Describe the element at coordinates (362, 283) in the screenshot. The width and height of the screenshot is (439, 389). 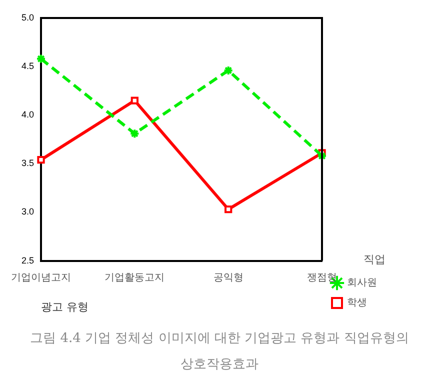
I see `legend-label: 회사원` at that location.